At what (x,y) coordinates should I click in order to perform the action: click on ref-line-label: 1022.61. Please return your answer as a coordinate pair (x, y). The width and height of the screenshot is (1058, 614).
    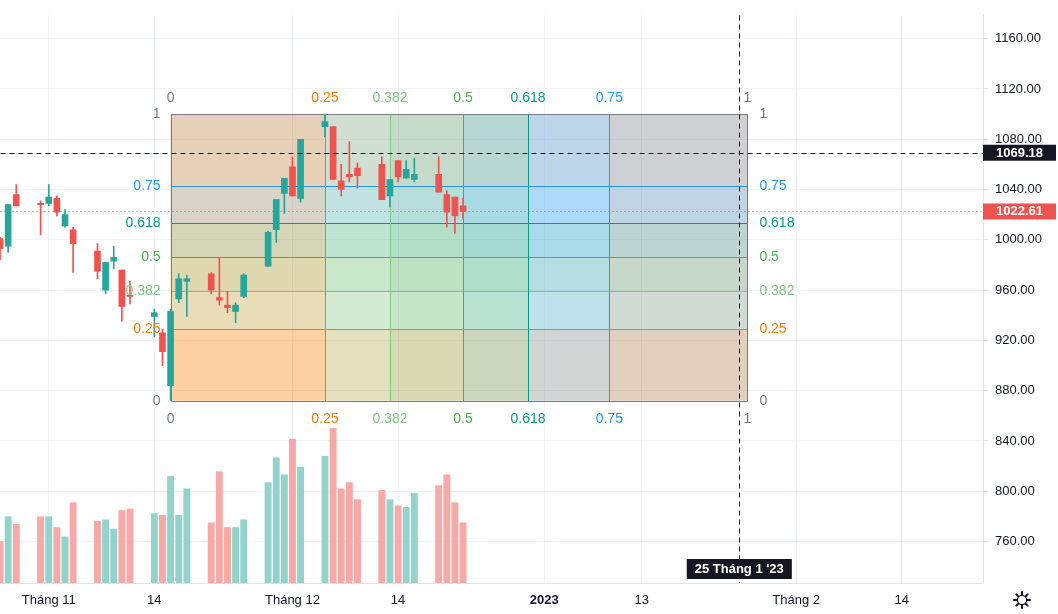
    Looking at the image, I should click on (1019, 211).